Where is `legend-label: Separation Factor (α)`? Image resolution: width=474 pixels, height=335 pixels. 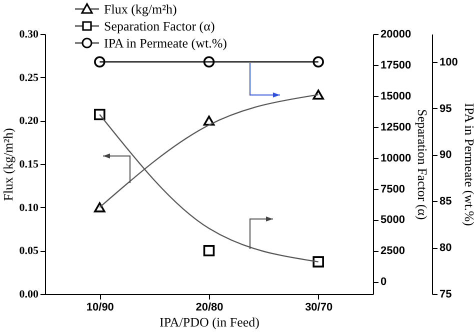
legend-label: Separation Factor (α) is located at coordinates (159, 26).